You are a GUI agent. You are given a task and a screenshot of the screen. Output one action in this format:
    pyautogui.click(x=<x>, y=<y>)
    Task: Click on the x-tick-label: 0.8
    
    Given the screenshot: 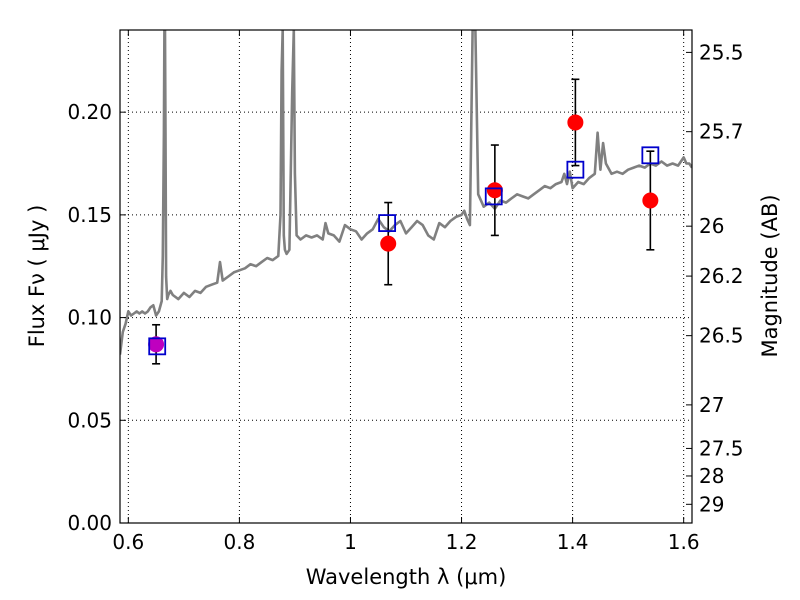 What is the action you would take?
    pyautogui.click(x=239, y=542)
    